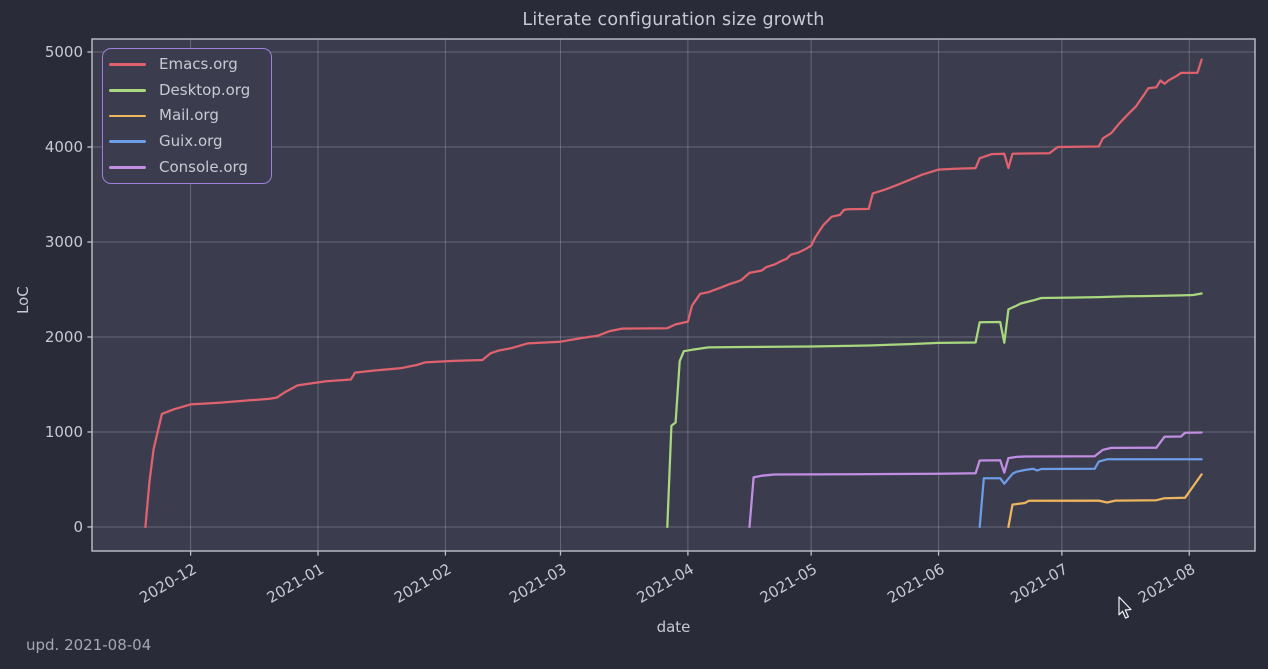 The width and height of the screenshot is (1268, 669). What do you see at coordinates (295, 583) in the screenshot?
I see `x-tick-label: 2021-01` at bounding box center [295, 583].